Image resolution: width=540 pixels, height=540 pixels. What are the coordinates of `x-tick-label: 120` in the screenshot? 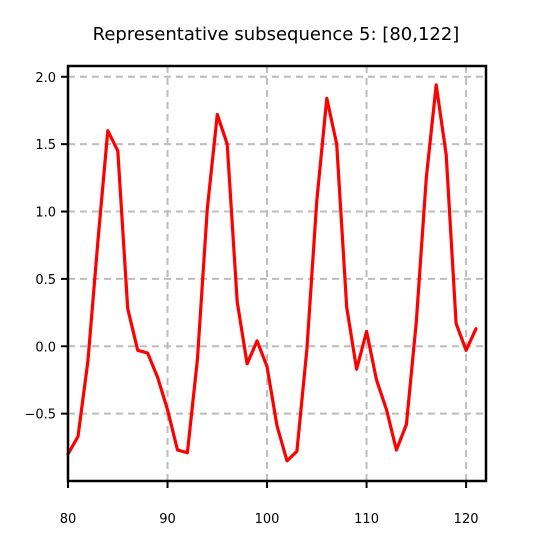 It's located at (466, 519).